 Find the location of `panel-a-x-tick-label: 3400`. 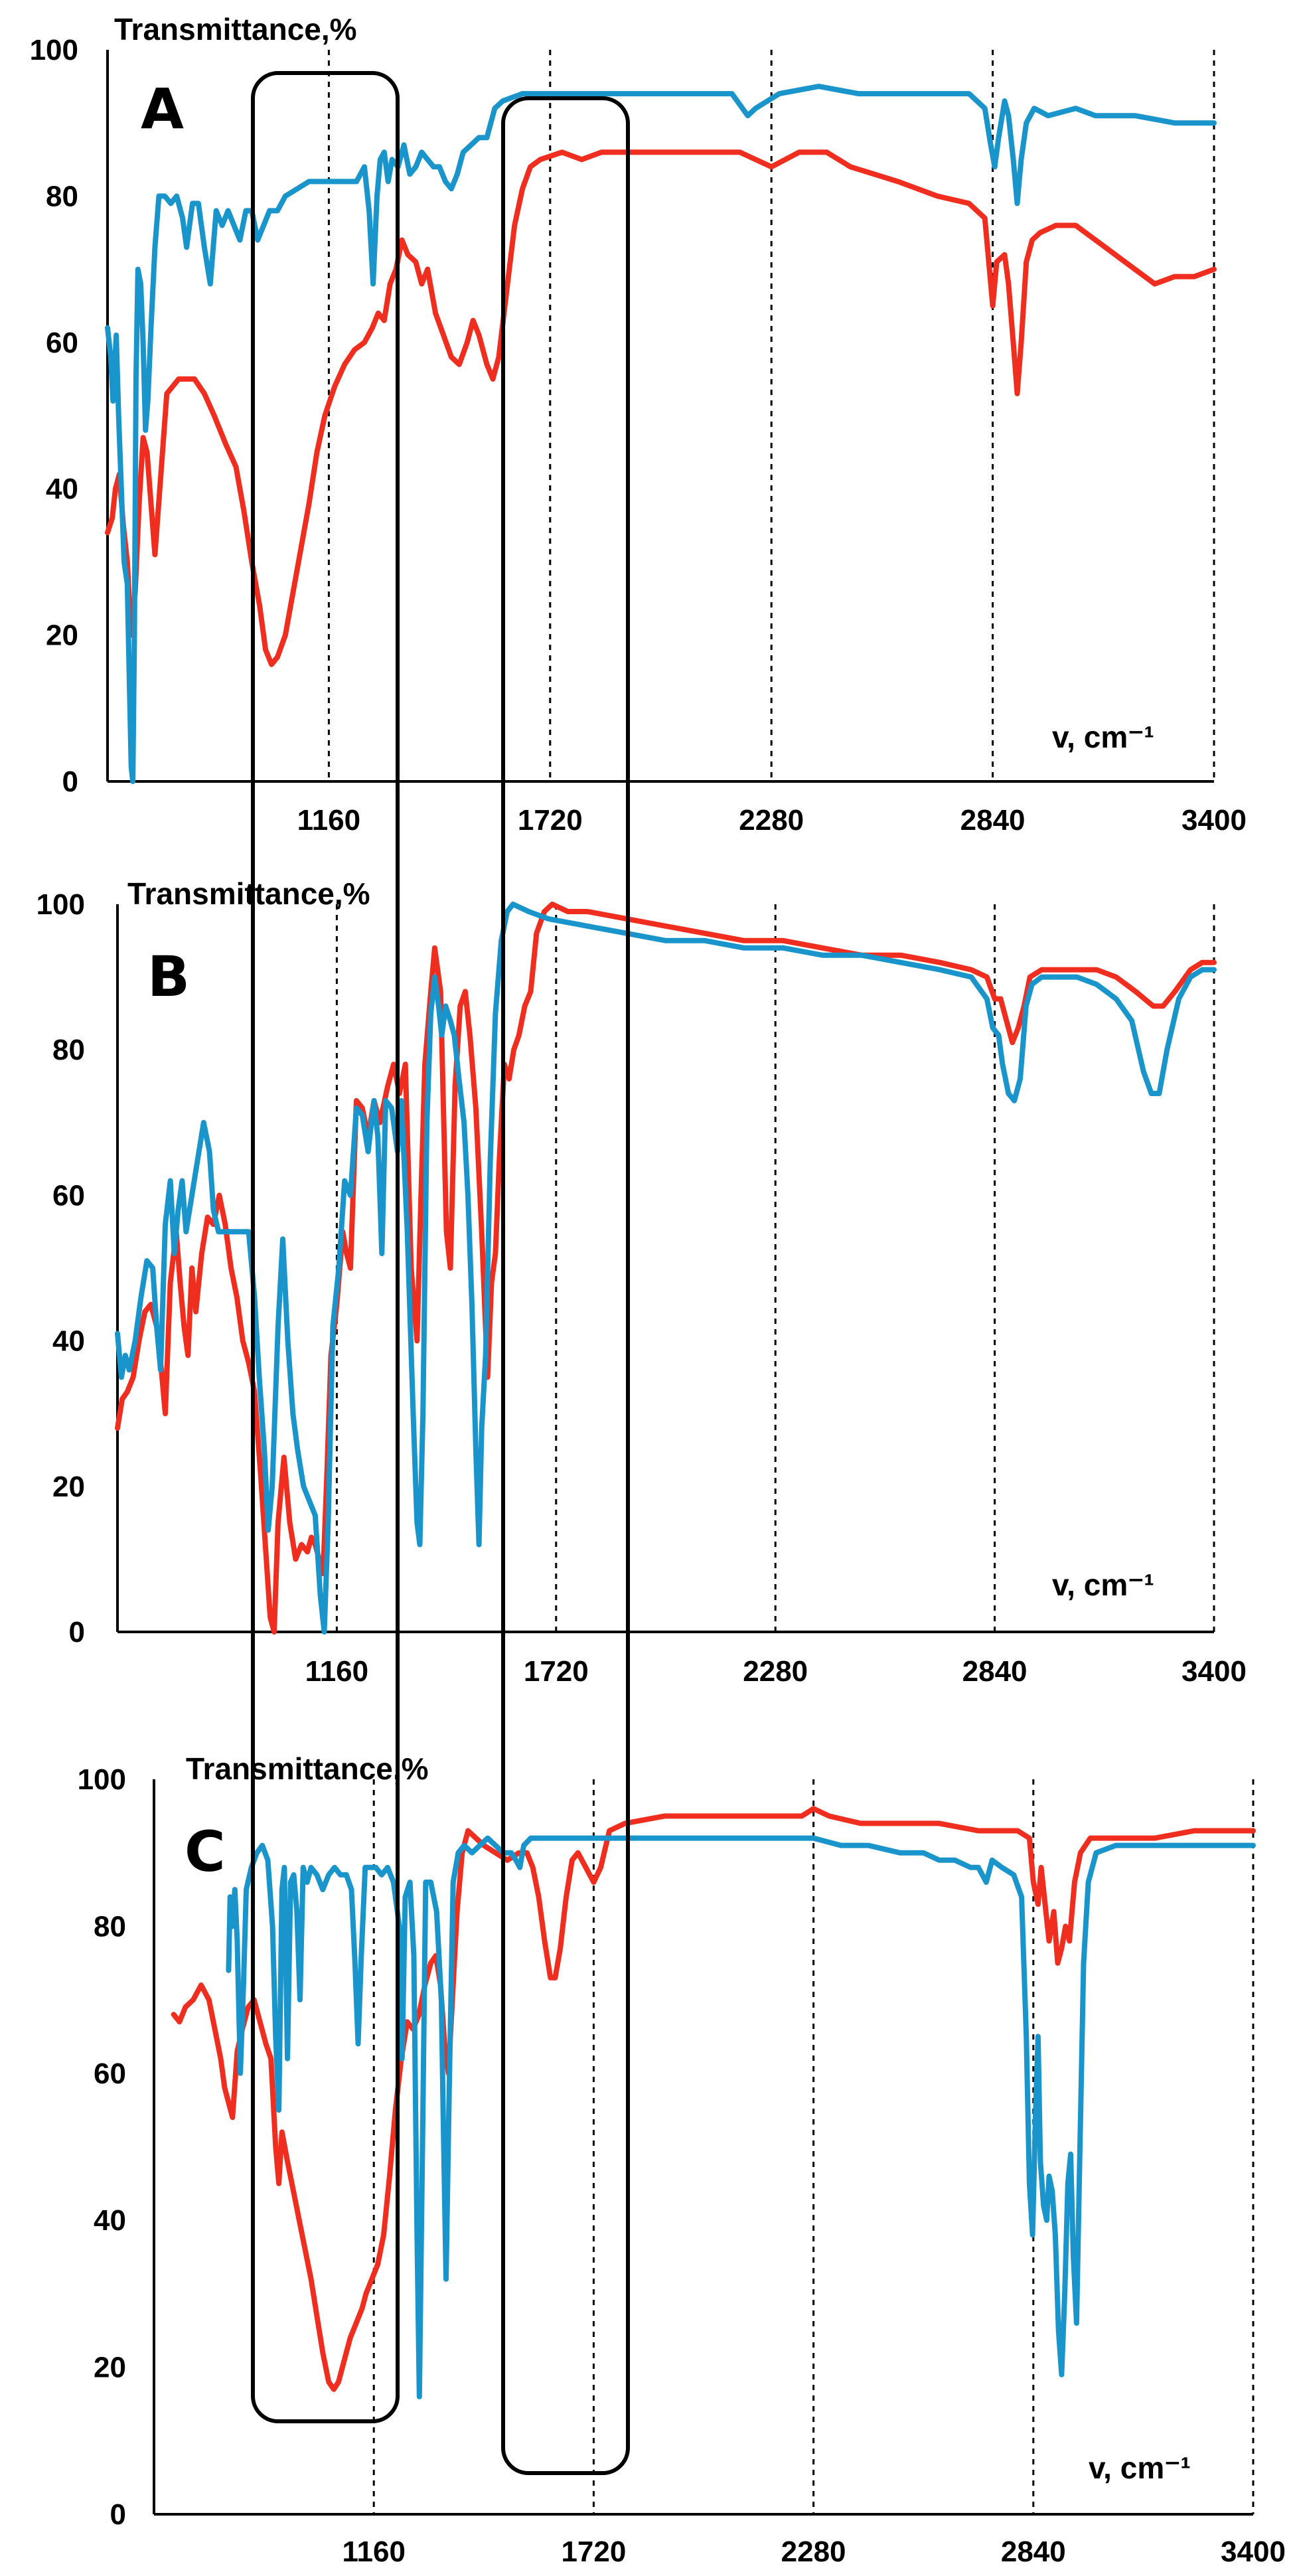

panel-a-x-tick-label: 3400 is located at coordinates (1214, 820).